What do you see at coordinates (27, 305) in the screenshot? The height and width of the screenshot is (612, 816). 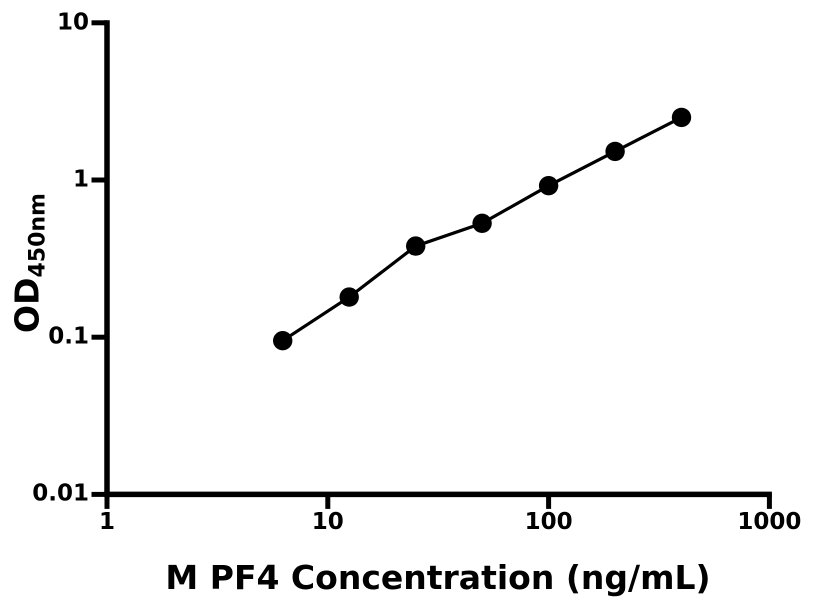 I see `y-axis-label-main: OD` at bounding box center [27, 305].